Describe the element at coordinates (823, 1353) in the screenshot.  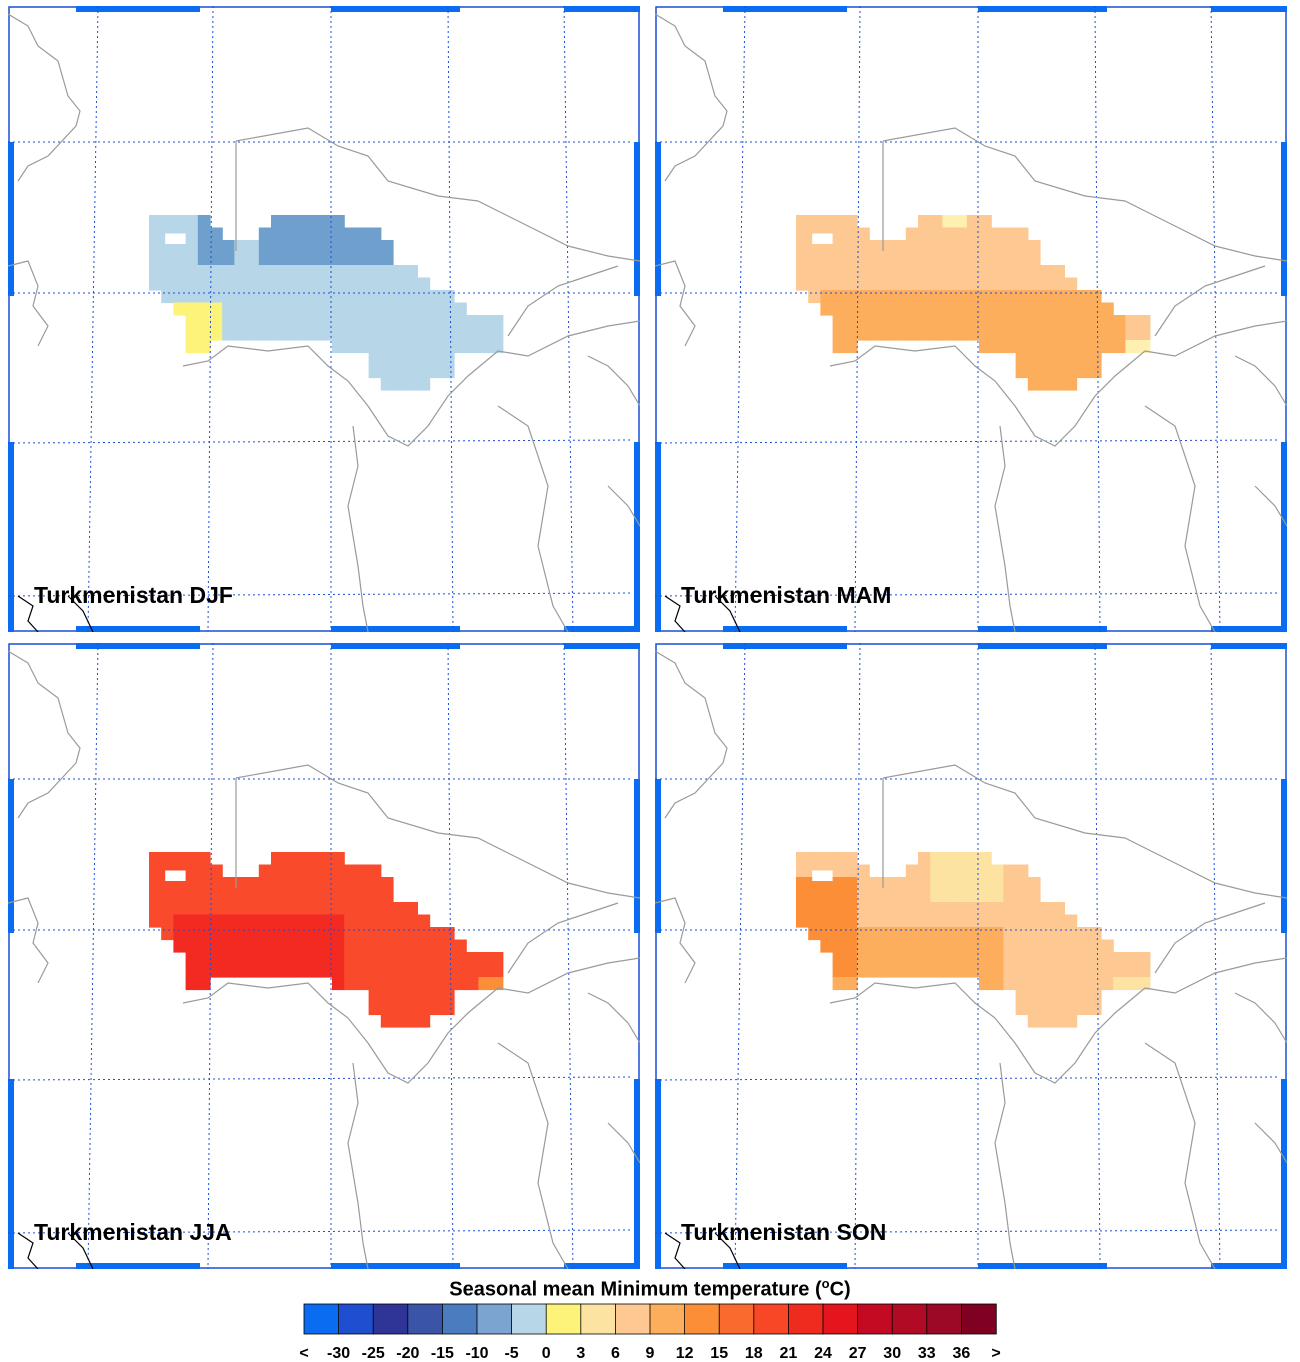
I see `colorbar-tick-label: 24` at that location.